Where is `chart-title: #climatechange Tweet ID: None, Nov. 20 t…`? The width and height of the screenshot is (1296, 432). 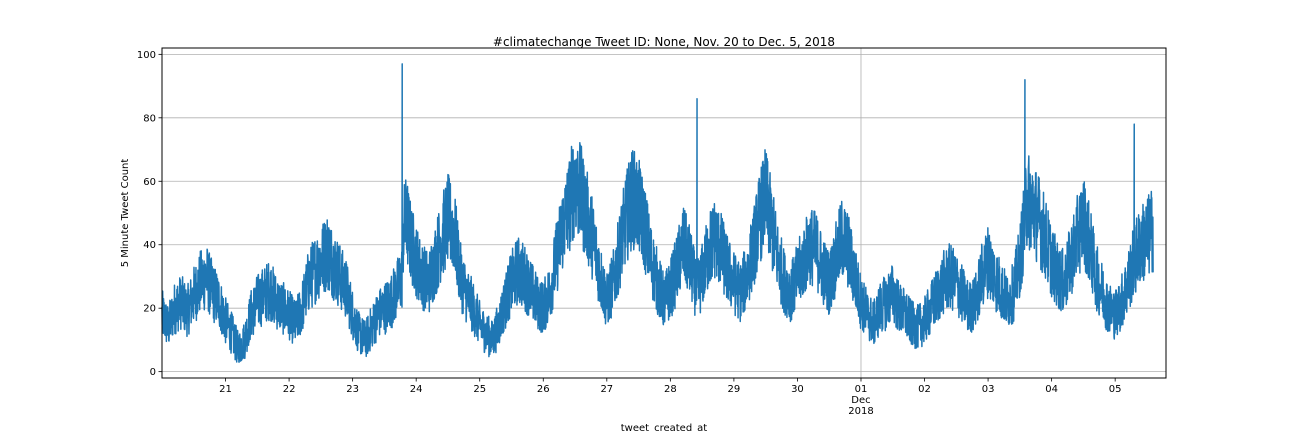
chart-title: #climatechange Tweet ID: None, Nov. 20 t… is located at coordinates (664, 42).